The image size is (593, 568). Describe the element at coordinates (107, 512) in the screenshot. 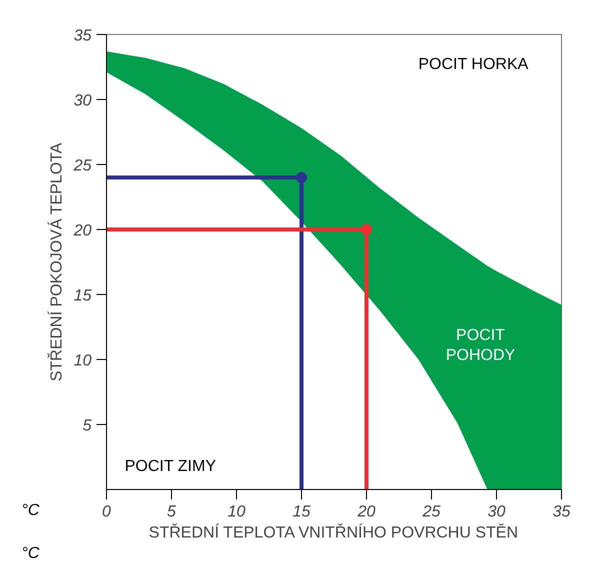

I see `x-tick-label: 0` at that location.